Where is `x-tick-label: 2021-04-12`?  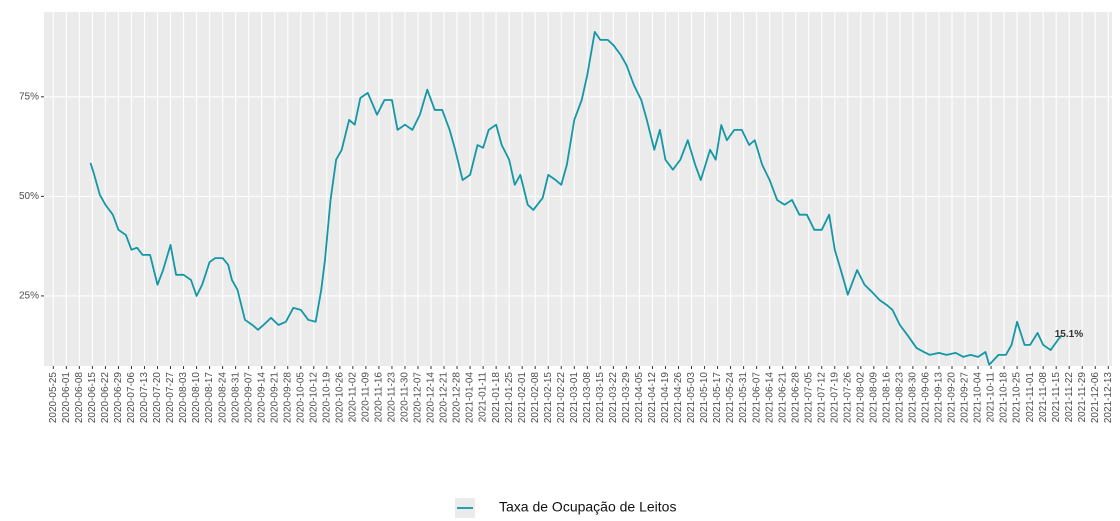 x-tick-label: 2021-04-12 is located at coordinates (652, 398).